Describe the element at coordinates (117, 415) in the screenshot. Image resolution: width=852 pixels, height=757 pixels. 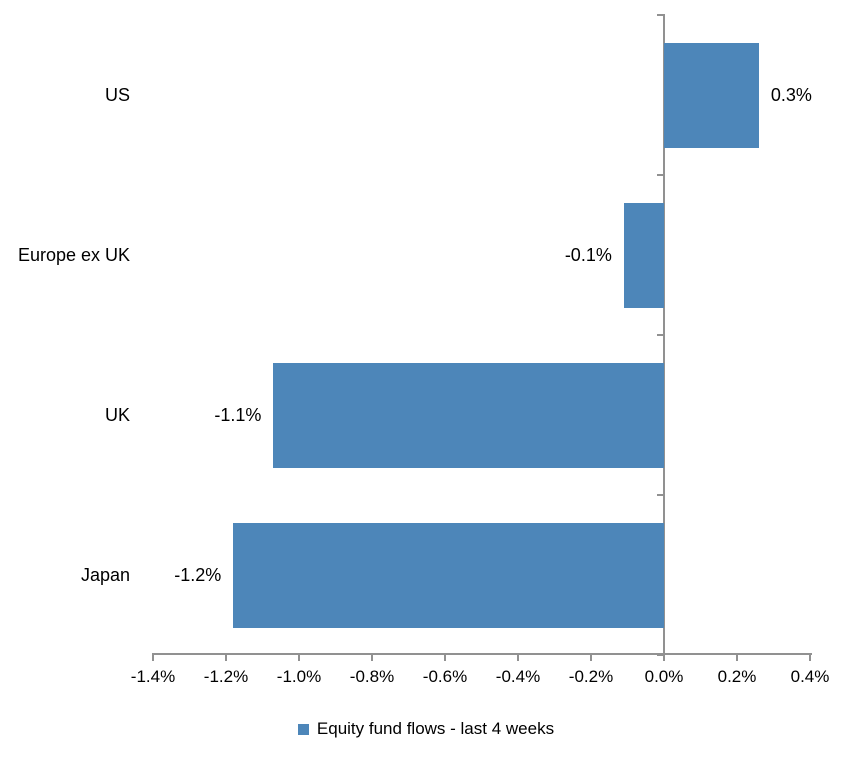
I see `category-label-uk: UK` at that location.